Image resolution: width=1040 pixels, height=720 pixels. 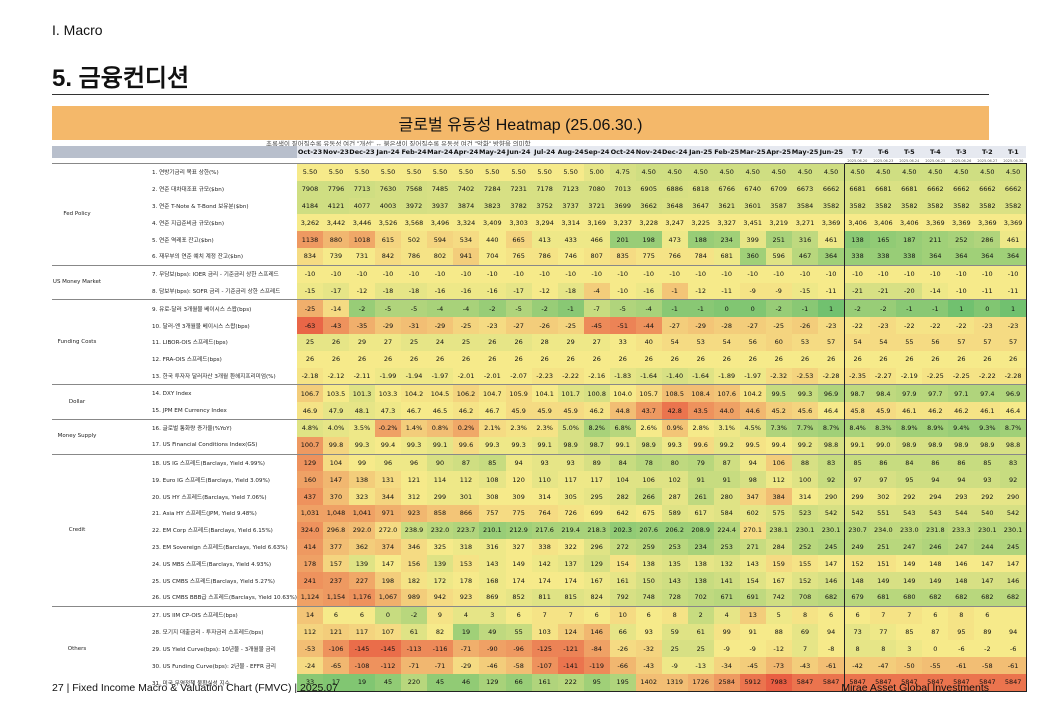 I want to click on heatmap-cell: 3937, so click(x=440, y=206).